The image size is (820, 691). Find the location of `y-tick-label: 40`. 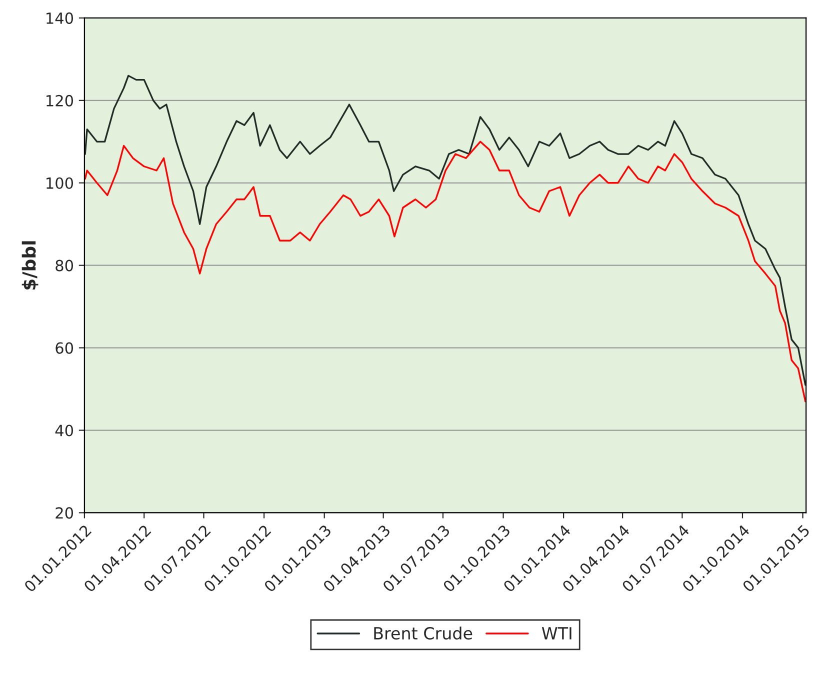

y-tick-label: 40 is located at coordinates (64, 430).